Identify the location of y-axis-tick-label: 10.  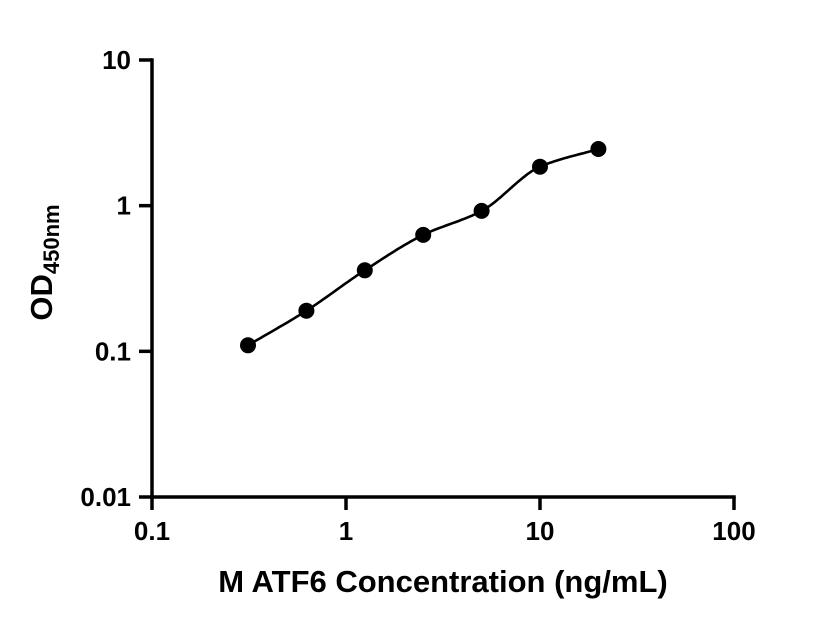
(116, 60).